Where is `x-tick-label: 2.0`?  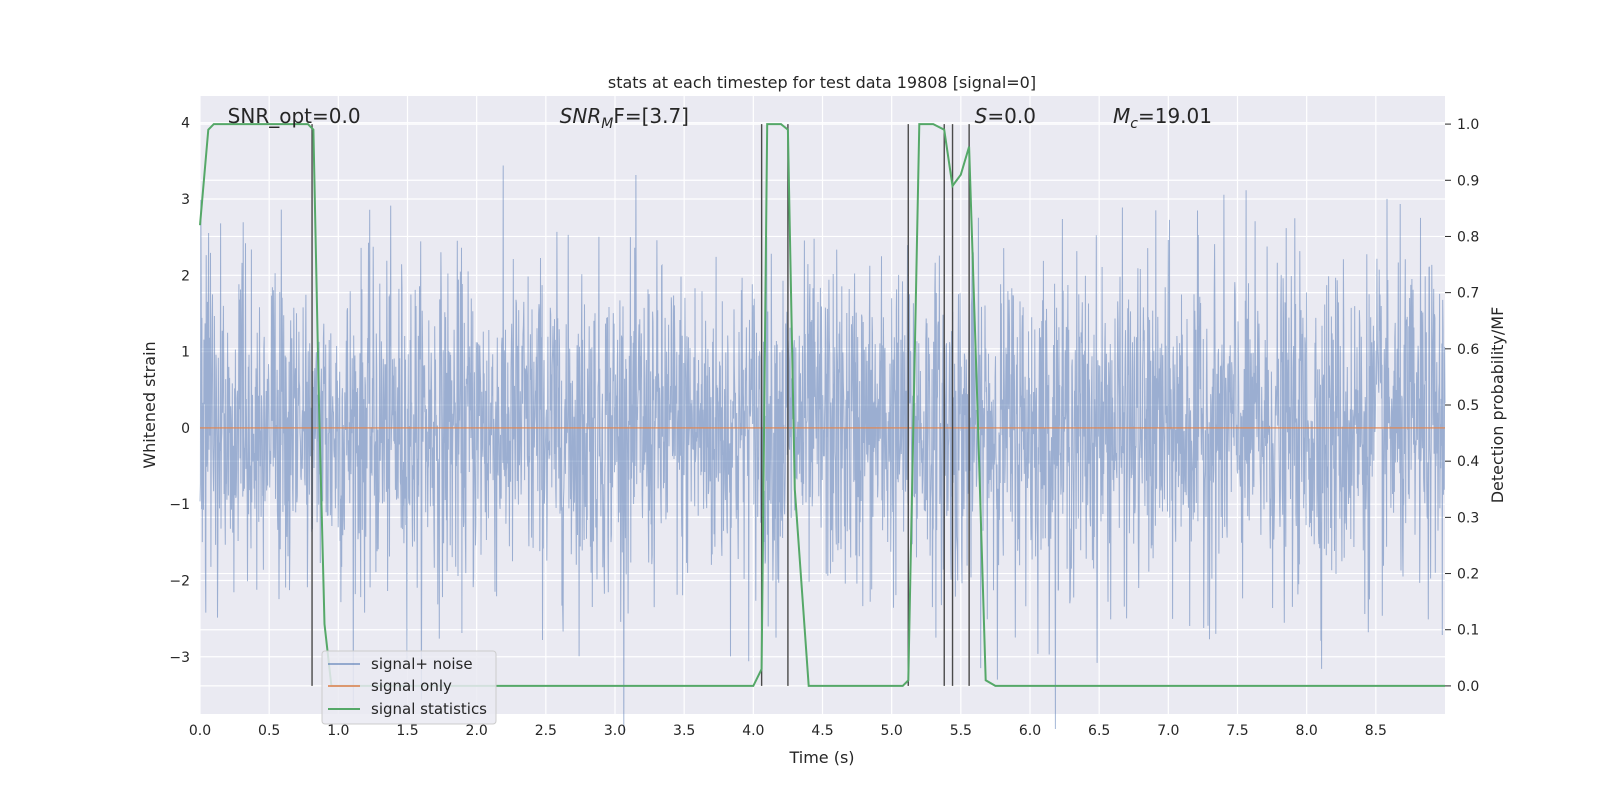 x-tick-label: 2.0 is located at coordinates (477, 731).